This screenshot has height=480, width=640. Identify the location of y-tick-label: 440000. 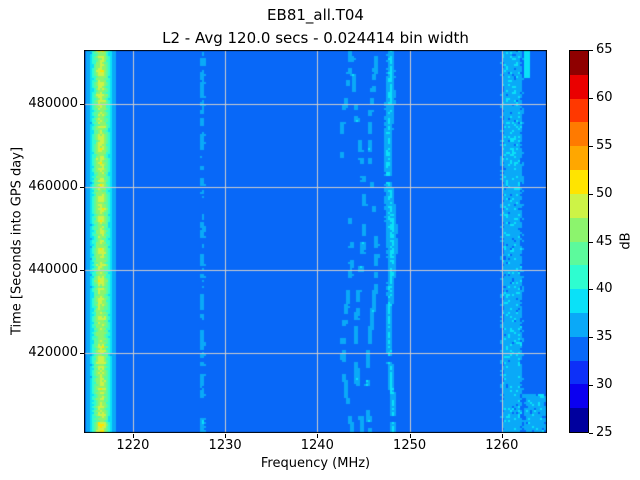
(53, 269).